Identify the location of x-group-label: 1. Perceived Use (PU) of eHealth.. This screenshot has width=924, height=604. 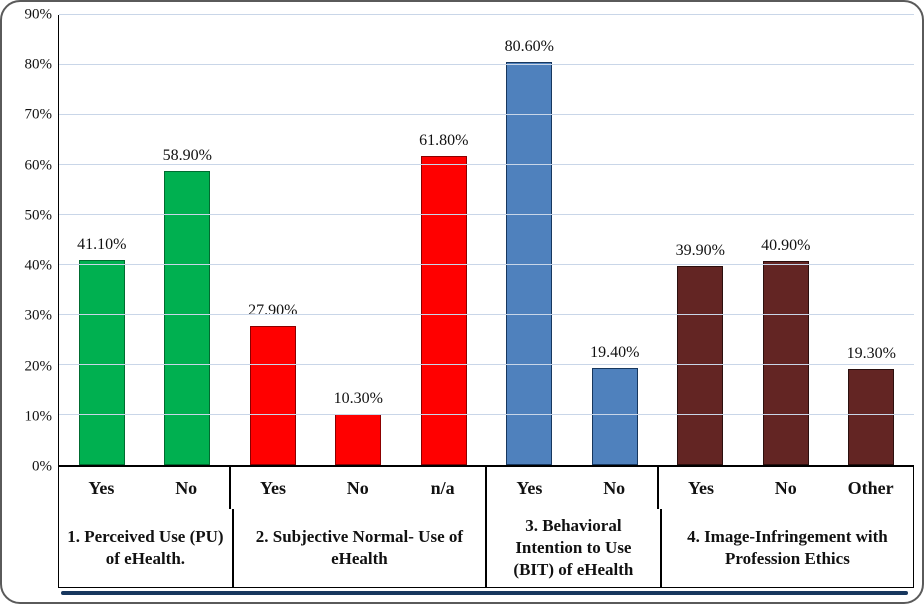
(146, 548).